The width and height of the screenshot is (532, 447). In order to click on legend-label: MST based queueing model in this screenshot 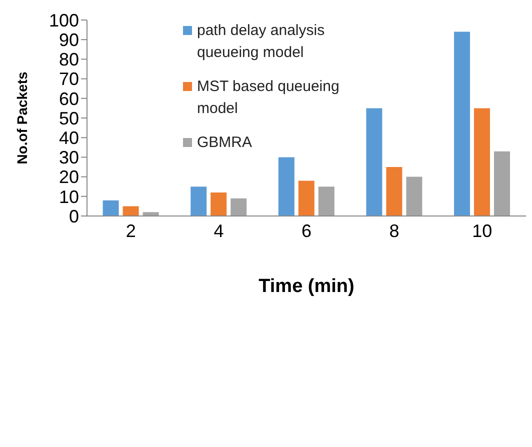, I will do `click(268, 98)`.